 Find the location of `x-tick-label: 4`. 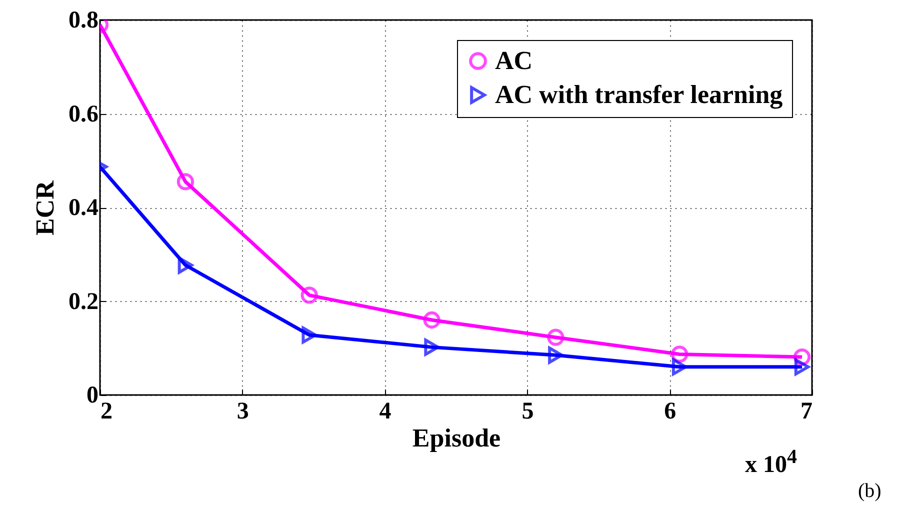

x-tick-label: 4 is located at coordinates (385, 411).